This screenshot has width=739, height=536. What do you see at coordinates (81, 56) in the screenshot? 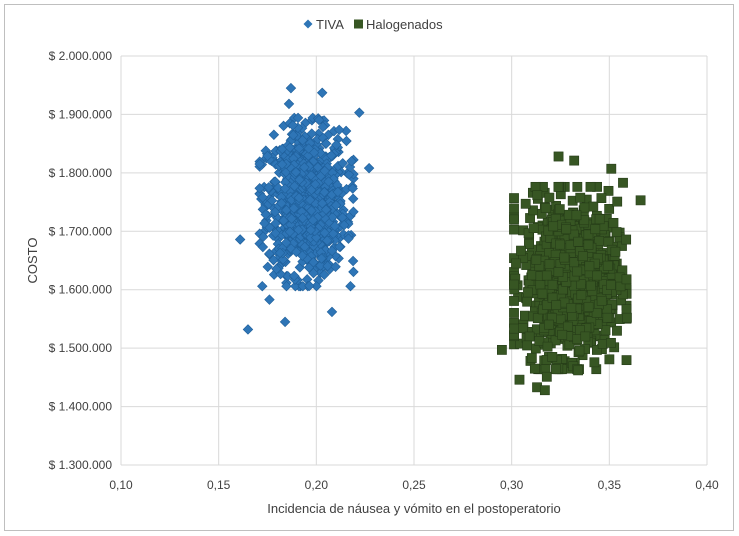
I see `y-tick-label: $ 2.000.000` at bounding box center [81, 56].